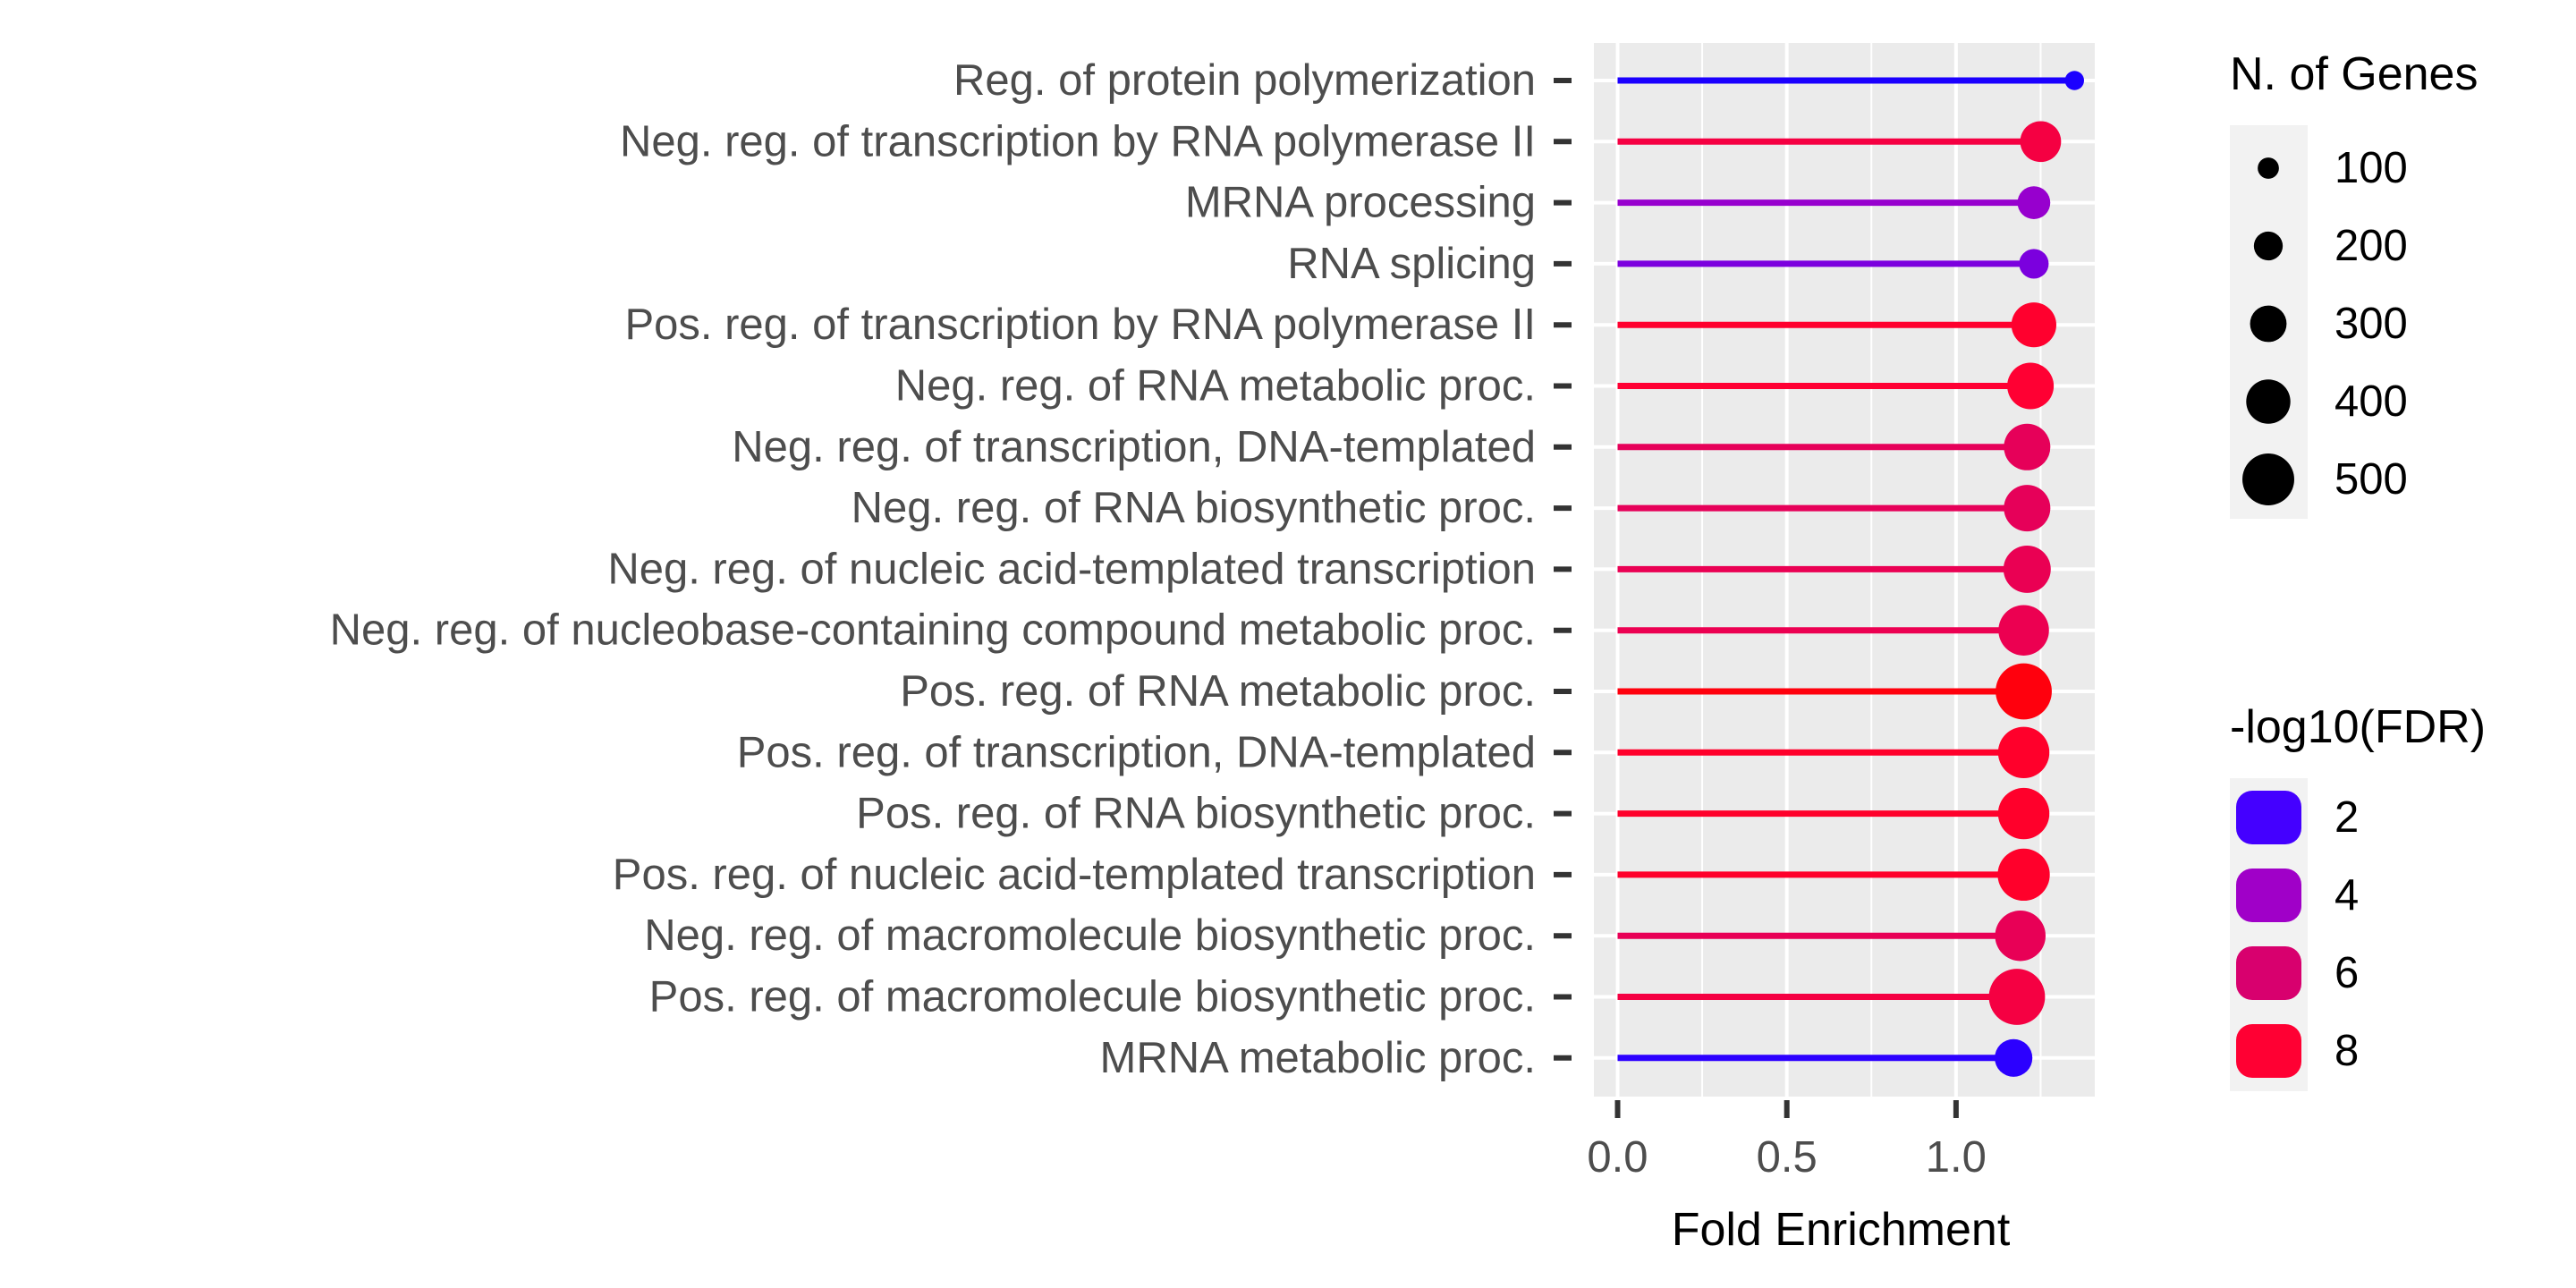  What do you see at coordinates (2346, 895) in the screenshot?
I see `color-legend-label-1: 4` at bounding box center [2346, 895].